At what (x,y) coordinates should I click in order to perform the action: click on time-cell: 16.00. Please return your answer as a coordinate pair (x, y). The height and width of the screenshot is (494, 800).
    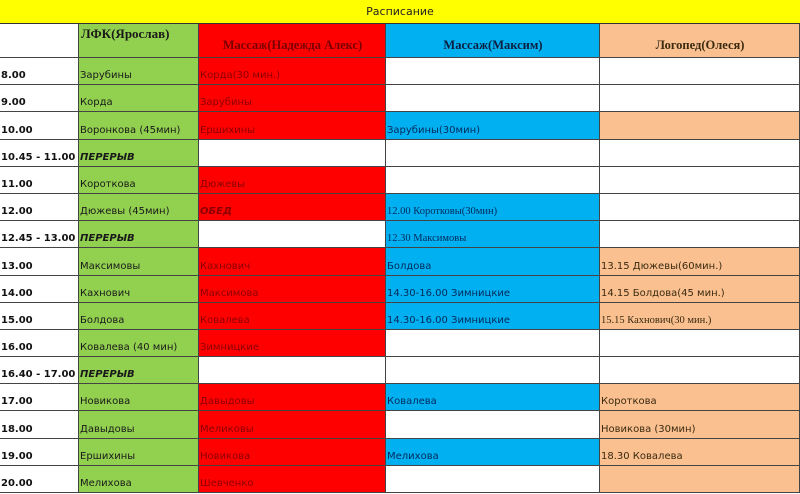
    Looking at the image, I should click on (39, 343).